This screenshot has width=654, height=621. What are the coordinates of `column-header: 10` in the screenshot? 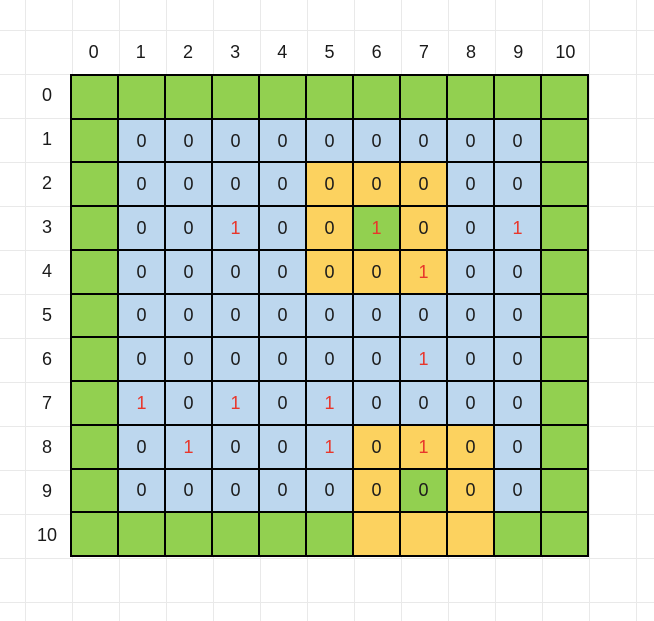 It's located at (565, 51).